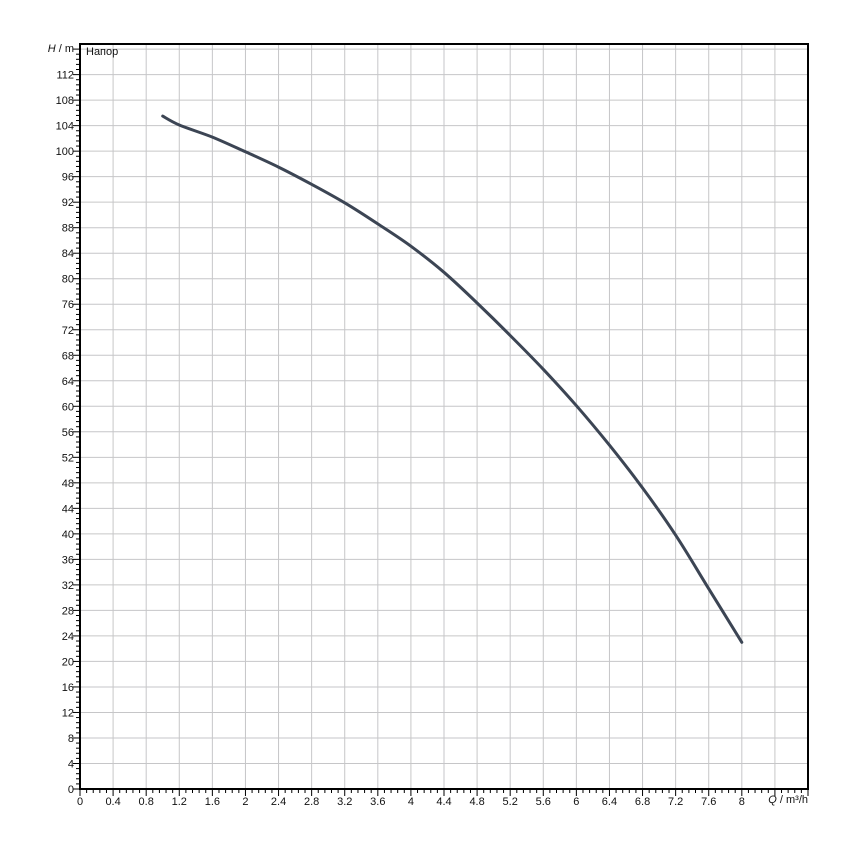 The width and height of the screenshot is (850, 850). Describe the element at coordinates (311, 802) in the screenshot. I see `x-tick-label: 2.8` at that location.